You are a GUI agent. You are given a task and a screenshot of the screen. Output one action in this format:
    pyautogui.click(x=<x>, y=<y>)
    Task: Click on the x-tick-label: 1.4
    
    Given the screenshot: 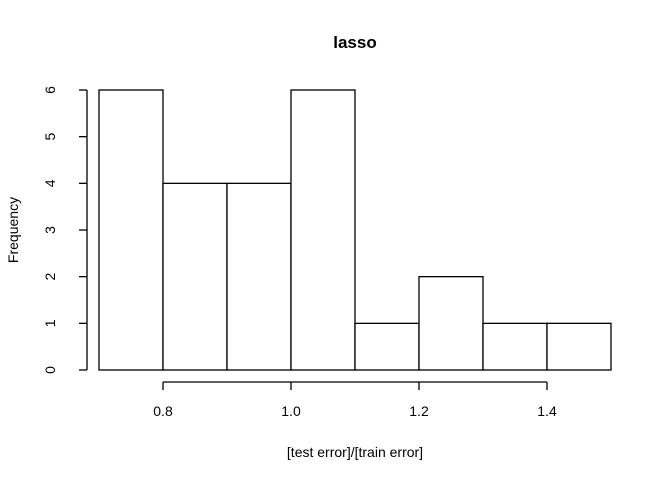 What is the action you would take?
    pyautogui.click(x=547, y=411)
    